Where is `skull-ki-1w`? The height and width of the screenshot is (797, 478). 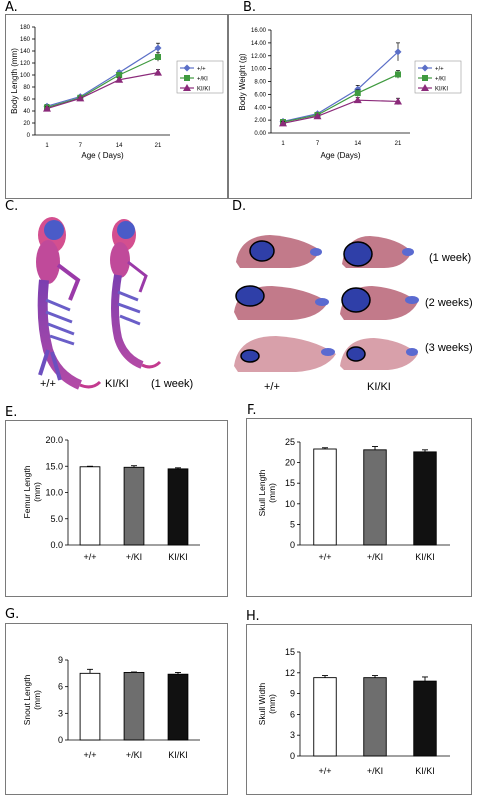
skull-ki-1w is located at coordinates (378, 252).